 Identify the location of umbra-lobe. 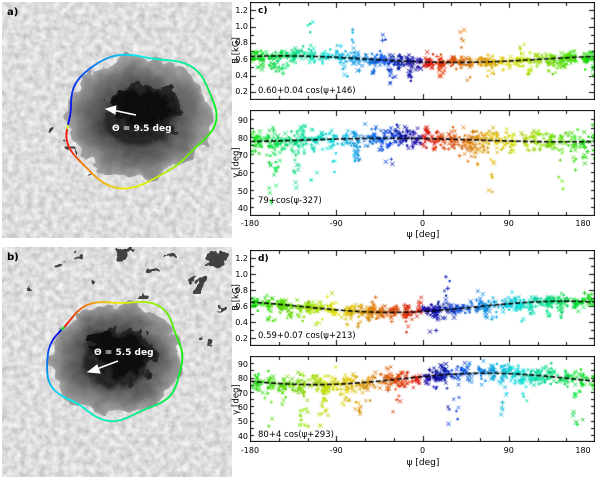
(100, 342).